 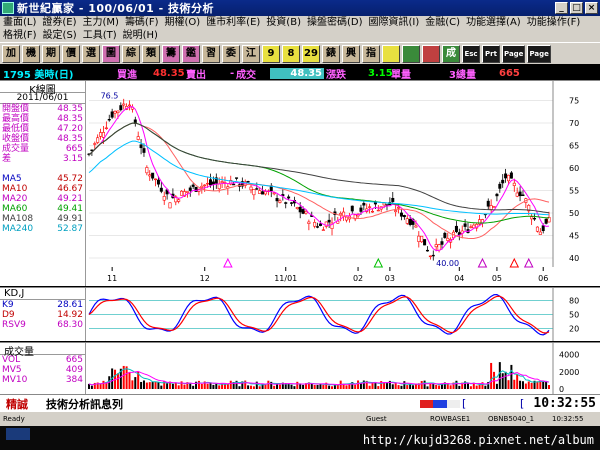 What do you see at coordinates (464, 403) in the screenshot?
I see `bracket-left: [` at bounding box center [464, 403].